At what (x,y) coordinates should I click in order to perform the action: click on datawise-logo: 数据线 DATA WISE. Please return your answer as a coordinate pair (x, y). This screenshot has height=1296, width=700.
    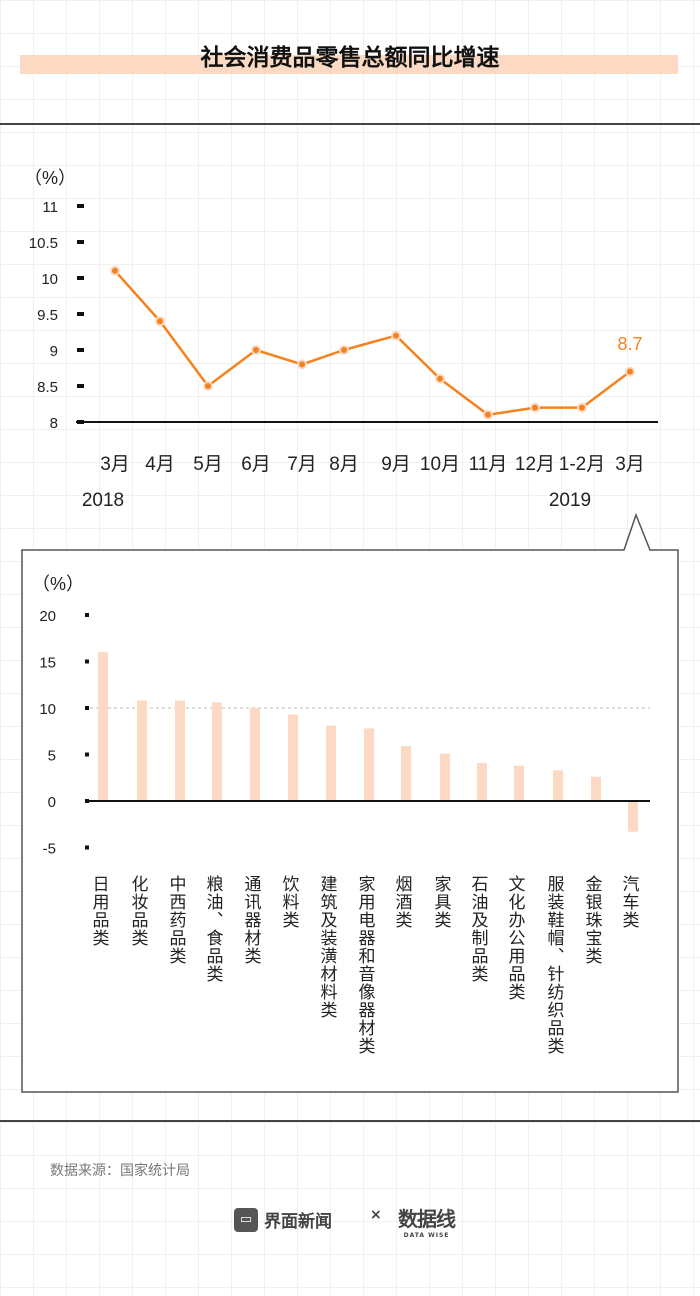
    Looking at the image, I should click on (427, 1223).